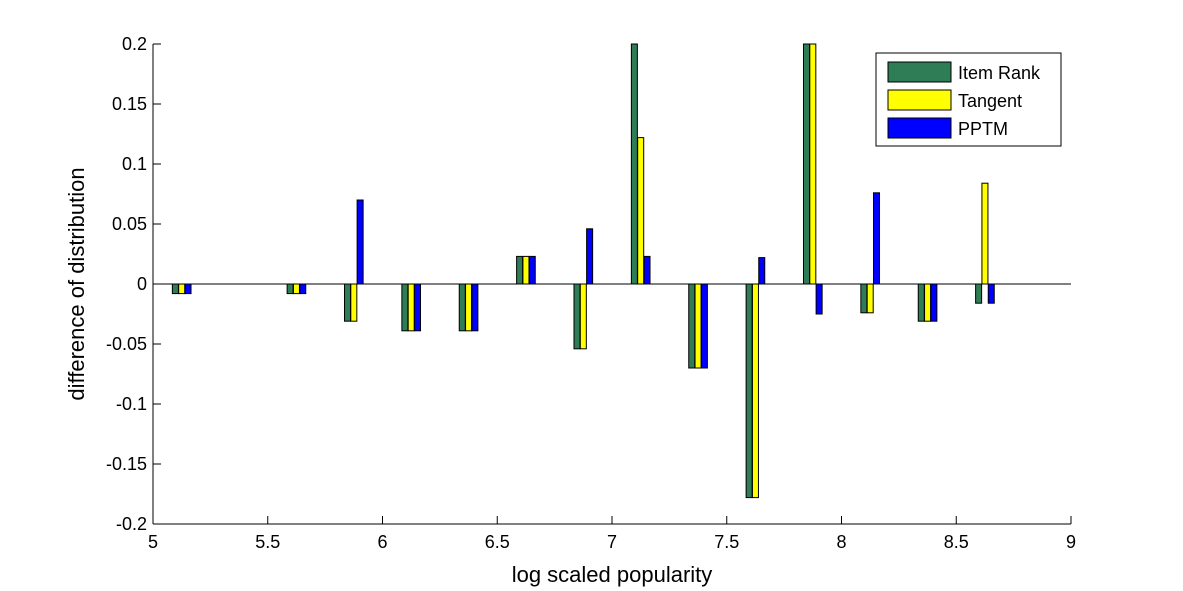 This screenshot has height=591, width=1183. Describe the element at coordinates (126, 344) in the screenshot. I see `y-tick-label: -0.05` at that location.